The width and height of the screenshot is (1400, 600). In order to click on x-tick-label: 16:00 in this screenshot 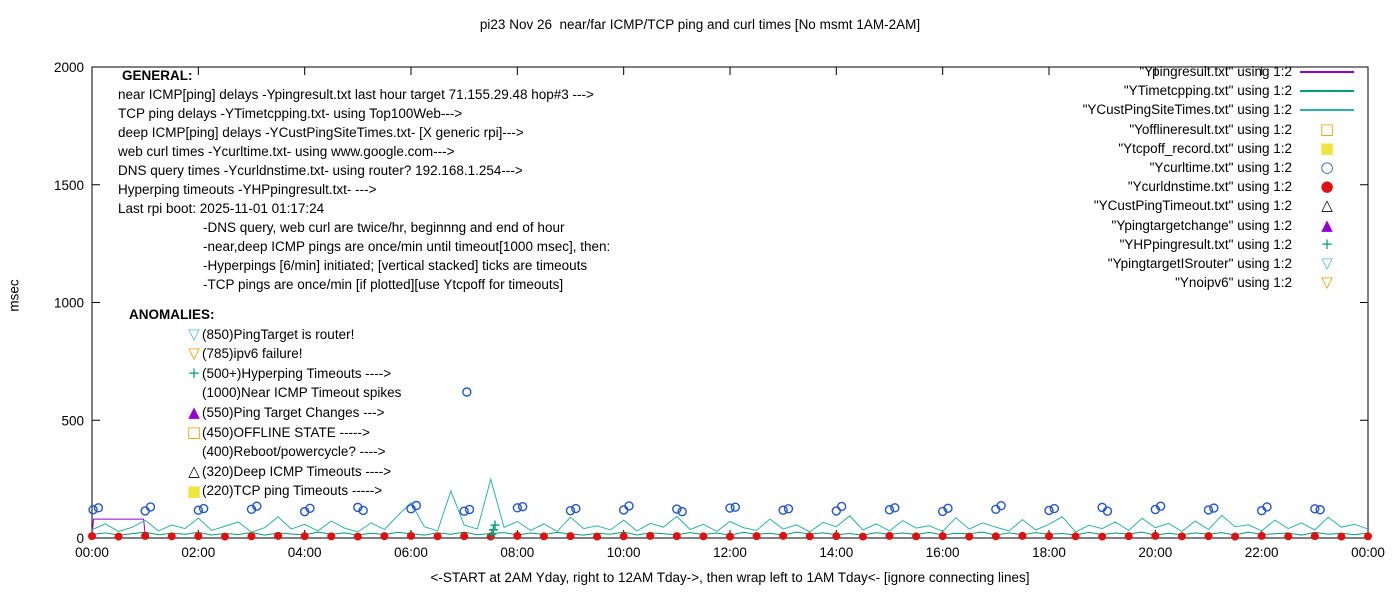, I will do `click(943, 552)`.